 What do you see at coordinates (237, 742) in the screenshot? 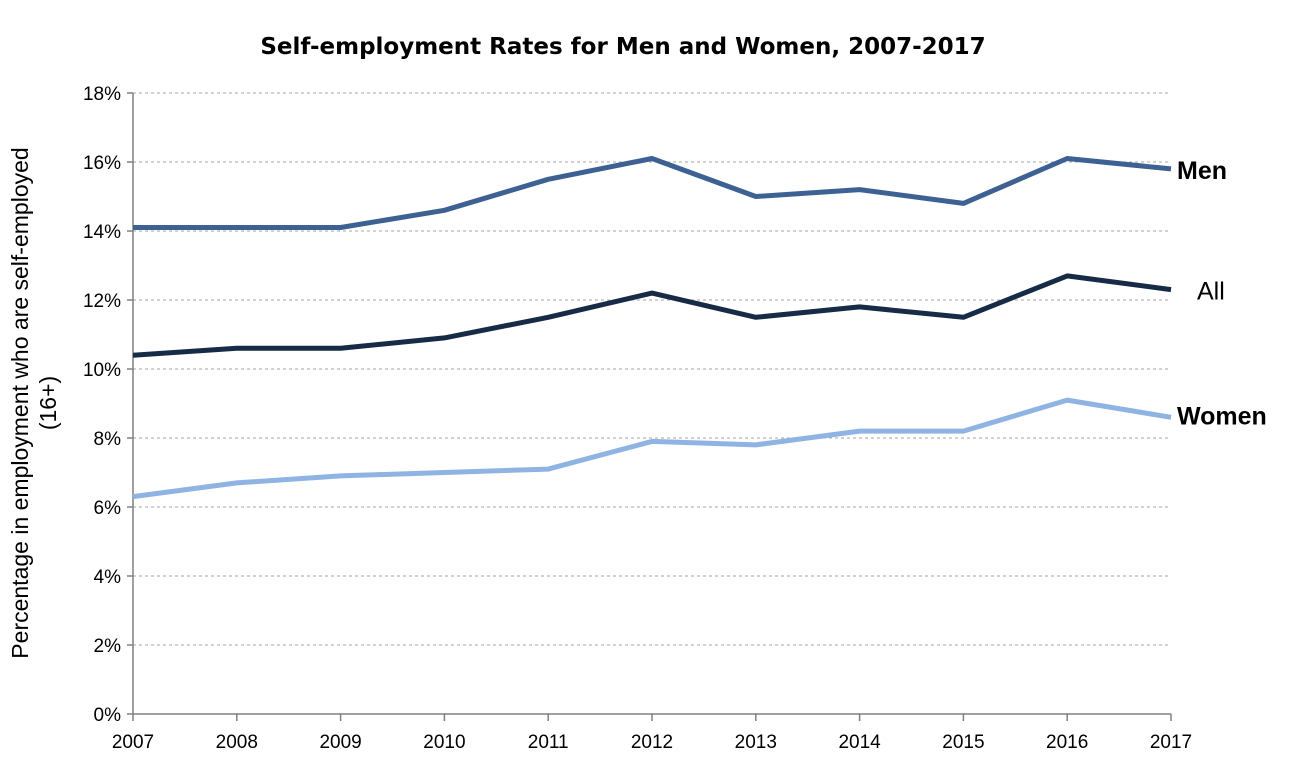
I see `x-tick-label-1: 2008` at bounding box center [237, 742].